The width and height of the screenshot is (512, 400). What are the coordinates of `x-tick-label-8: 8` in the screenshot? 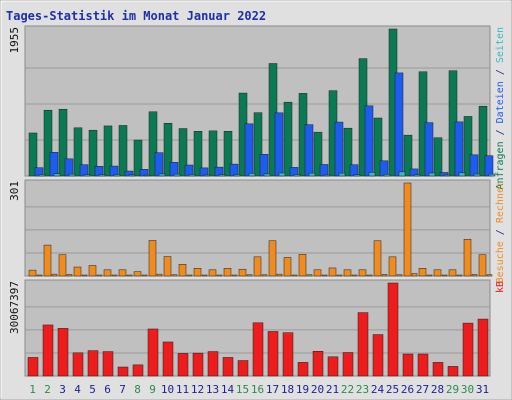 It's located at (137, 389).